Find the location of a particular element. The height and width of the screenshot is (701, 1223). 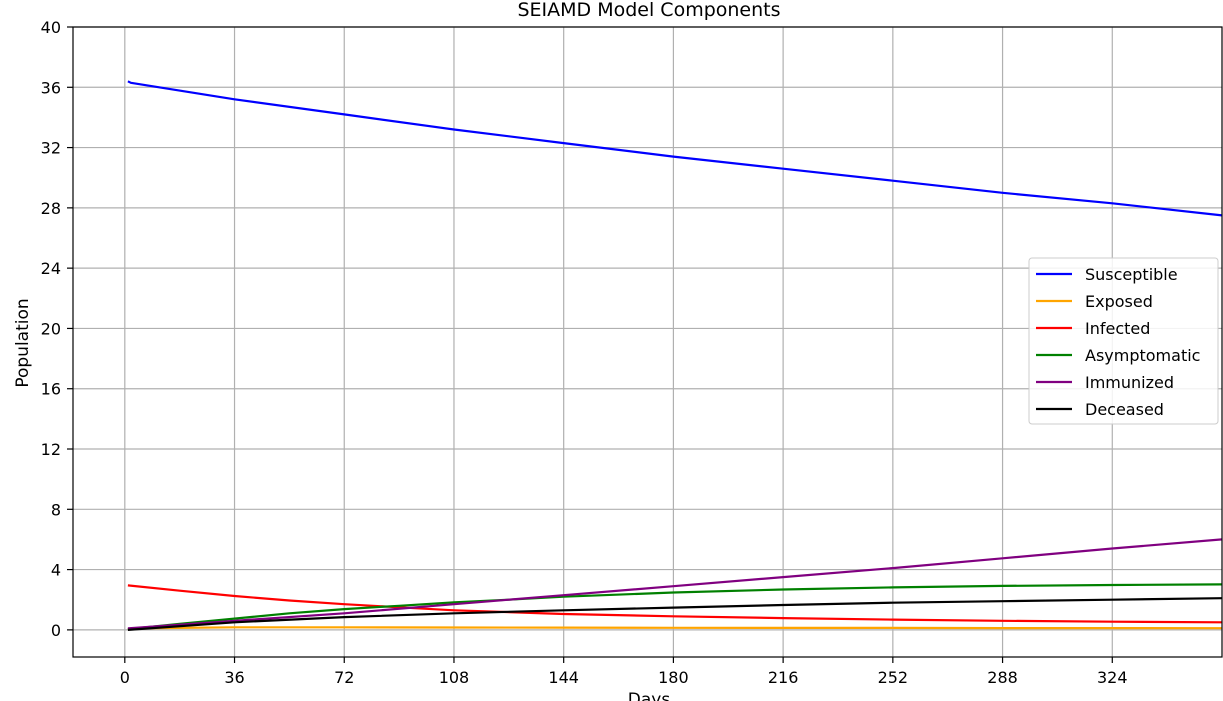

series-line-deceased is located at coordinates (675, 614).